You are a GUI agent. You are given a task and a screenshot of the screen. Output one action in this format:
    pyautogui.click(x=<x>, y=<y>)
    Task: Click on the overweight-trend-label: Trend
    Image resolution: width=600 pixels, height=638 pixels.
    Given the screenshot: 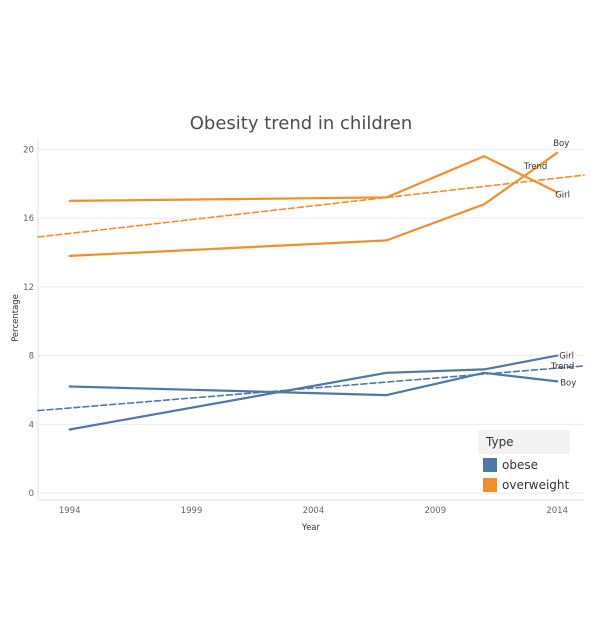 What is the action you would take?
    pyautogui.click(x=535, y=167)
    